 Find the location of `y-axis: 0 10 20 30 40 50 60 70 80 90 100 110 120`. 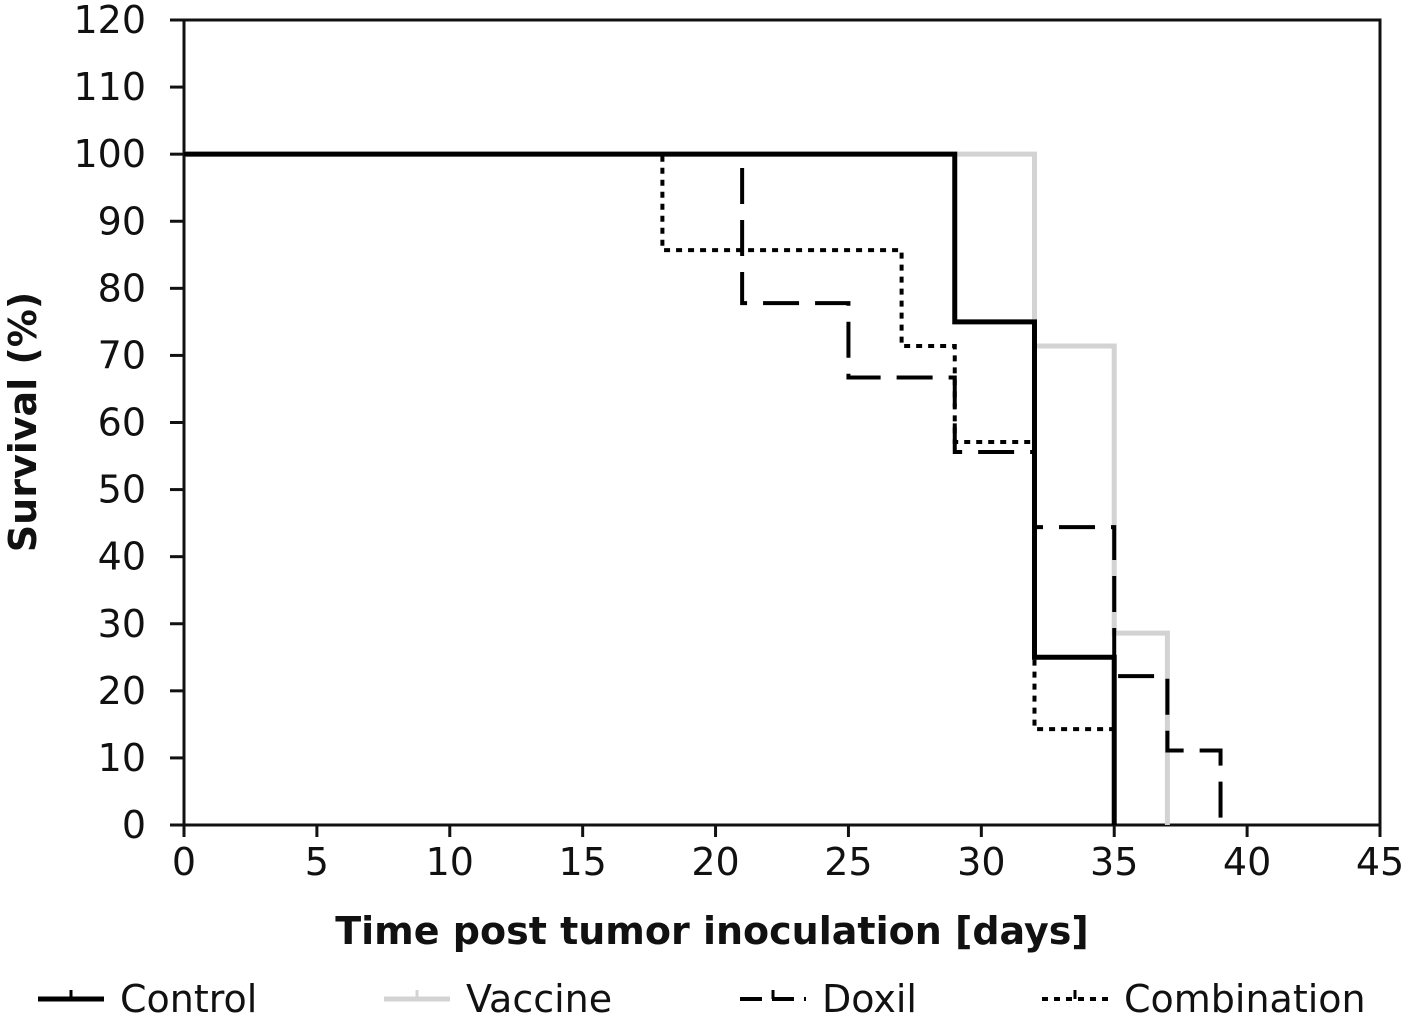

y-axis: 0 10 20 30 40 50 60 70 80 90 100 110 120 is located at coordinates (128, 423).